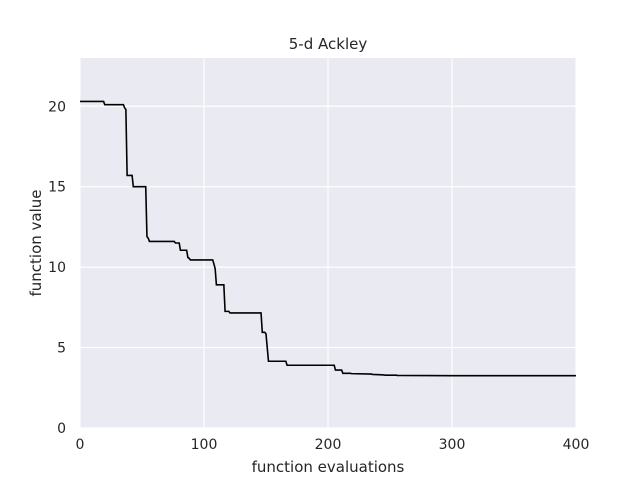  What do you see at coordinates (328, 467) in the screenshot?
I see `x-axis-label: function evaluations` at bounding box center [328, 467].